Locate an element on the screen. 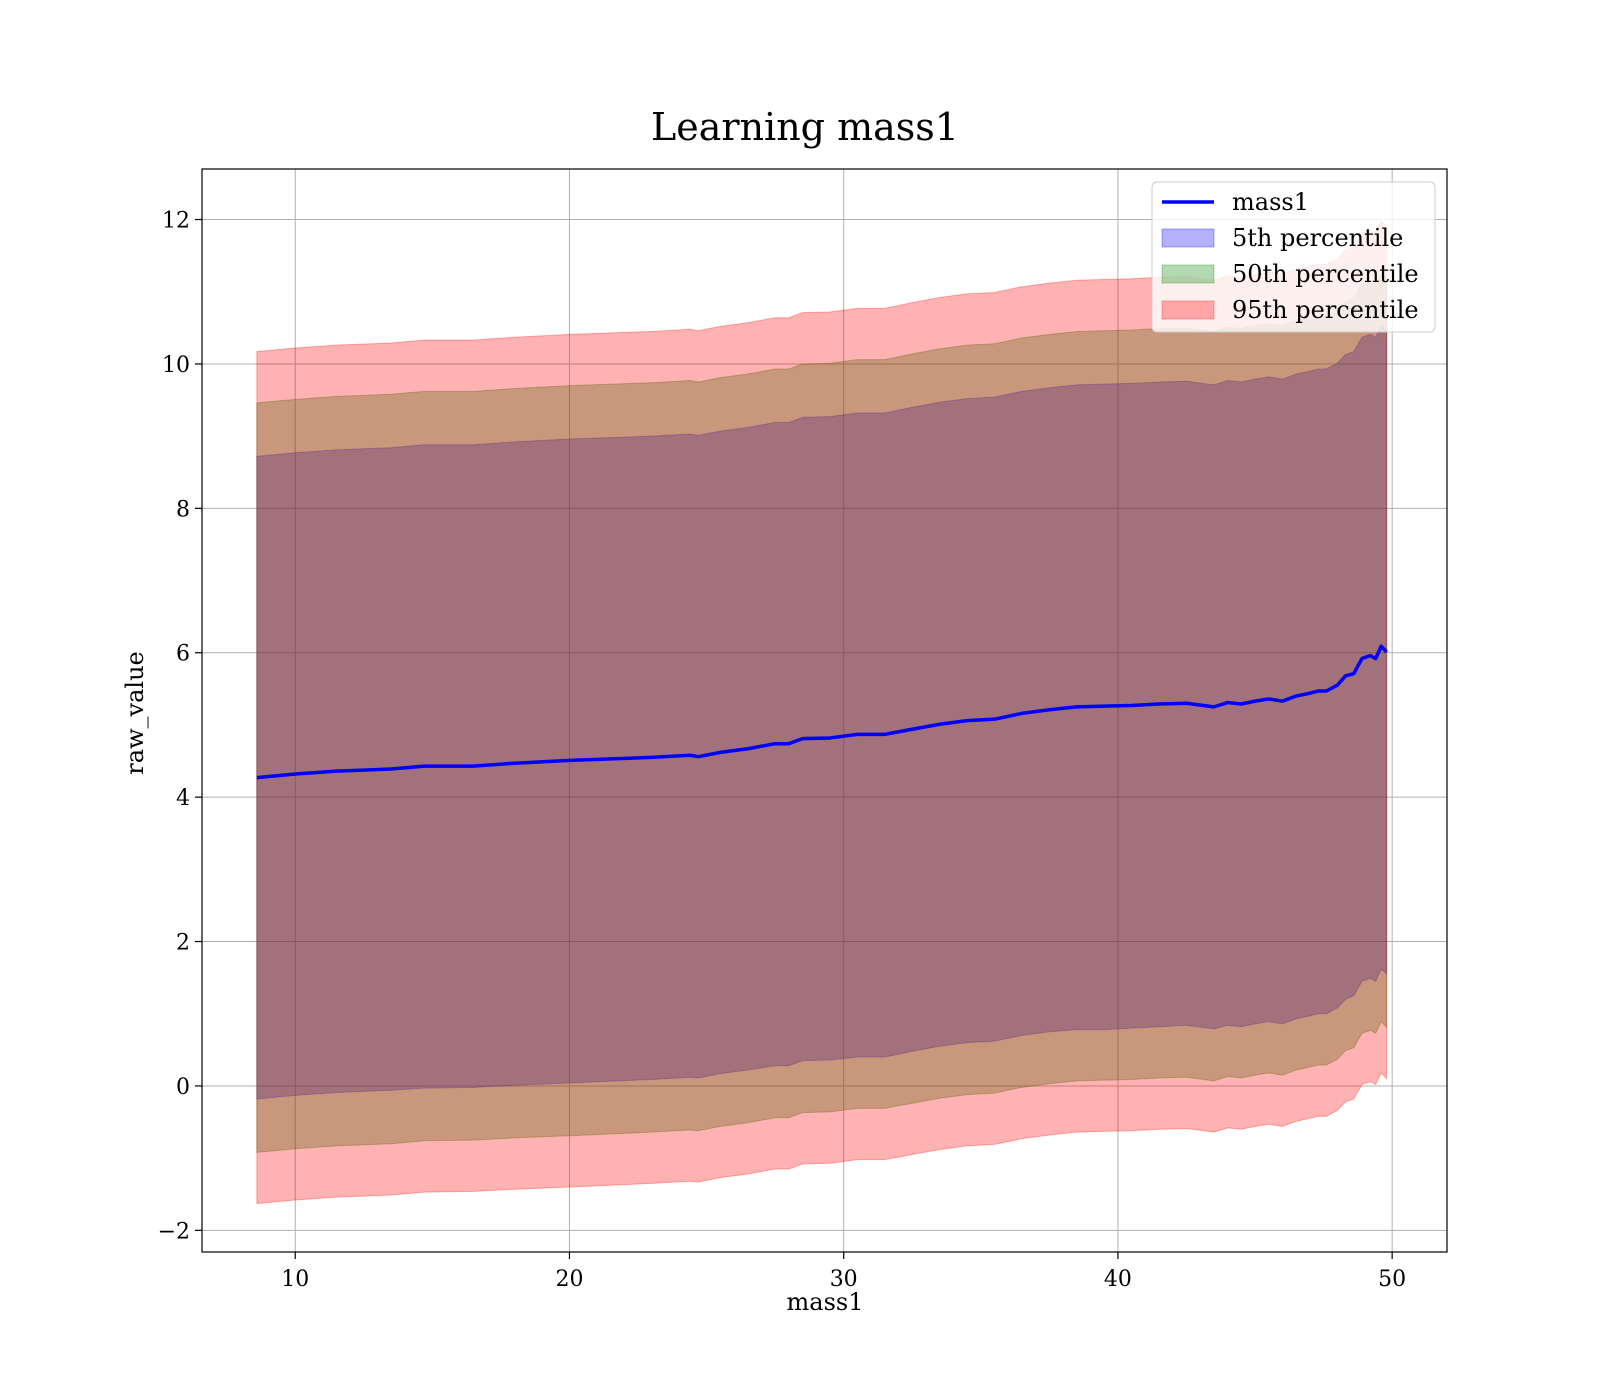 The image size is (1600, 1400). y-tick-label: −2 is located at coordinates (174, 1231).